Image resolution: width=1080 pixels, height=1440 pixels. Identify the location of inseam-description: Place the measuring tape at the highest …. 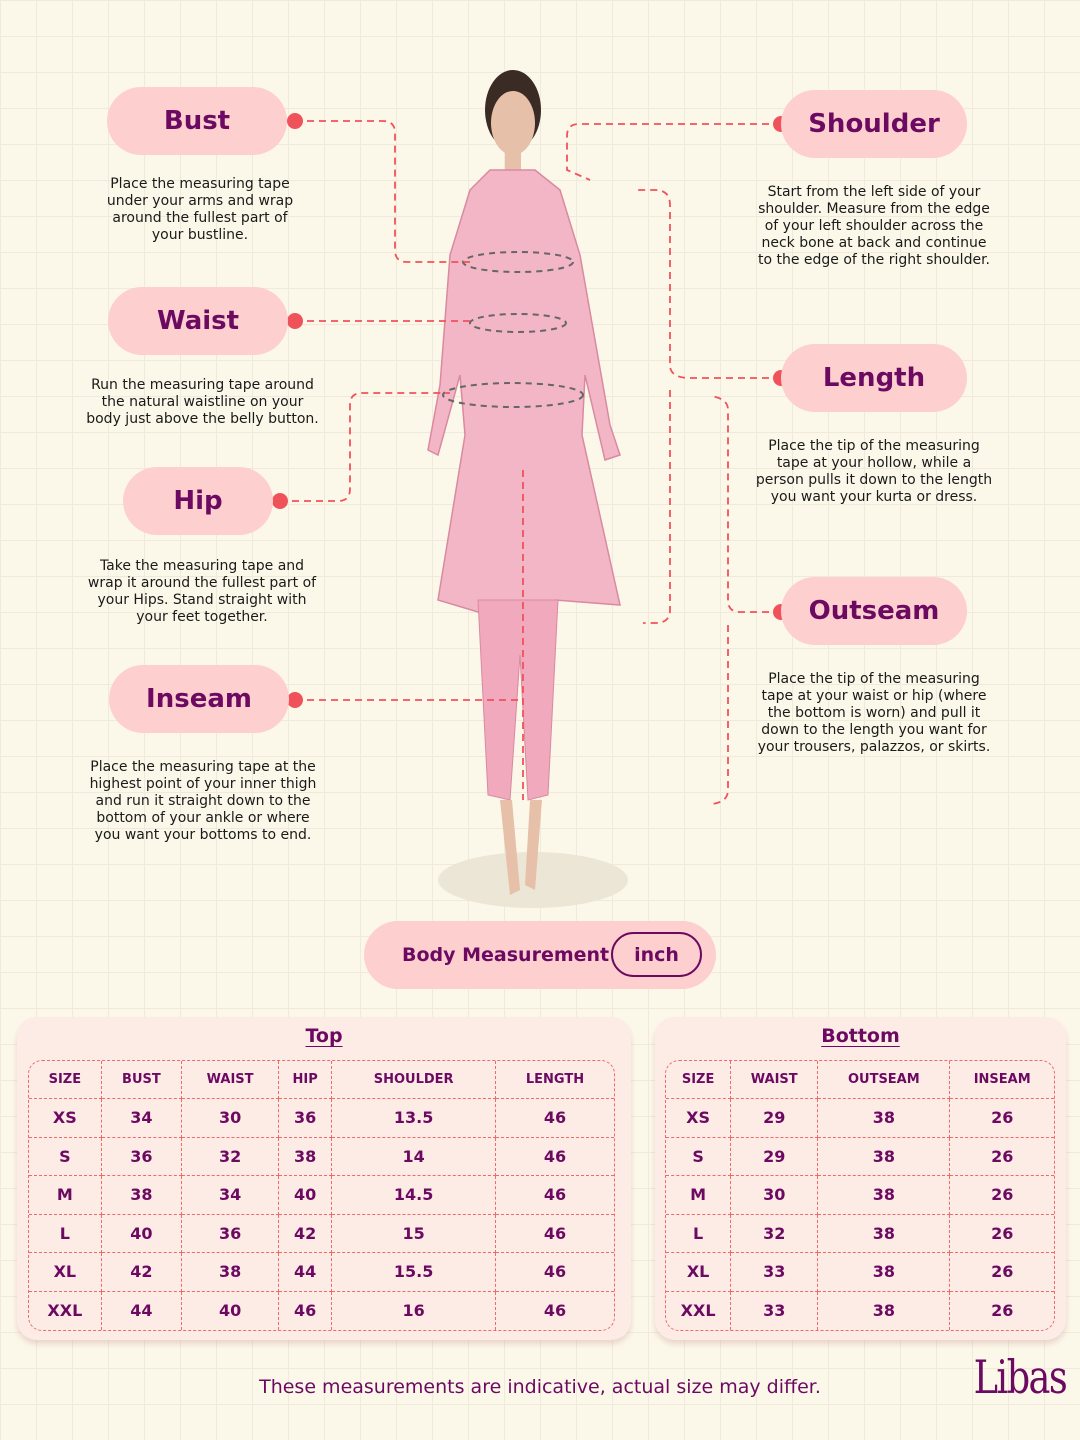
(203, 801).